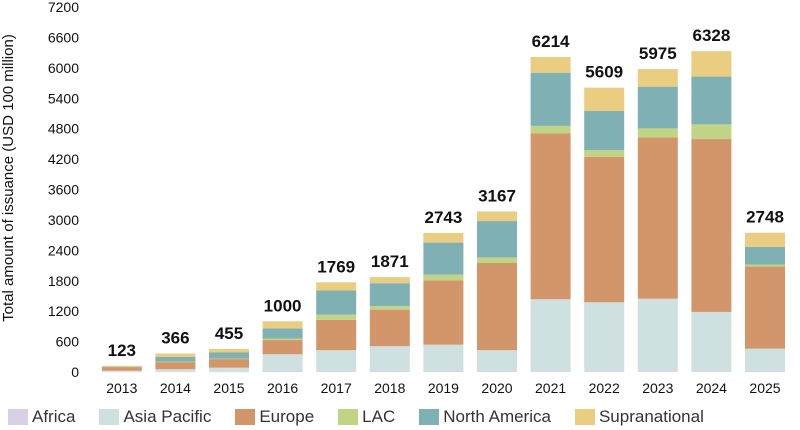 Image resolution: width=800 pixels, height=430 pixels. I want to click on y-tick-label: 0, so click(75, 372).